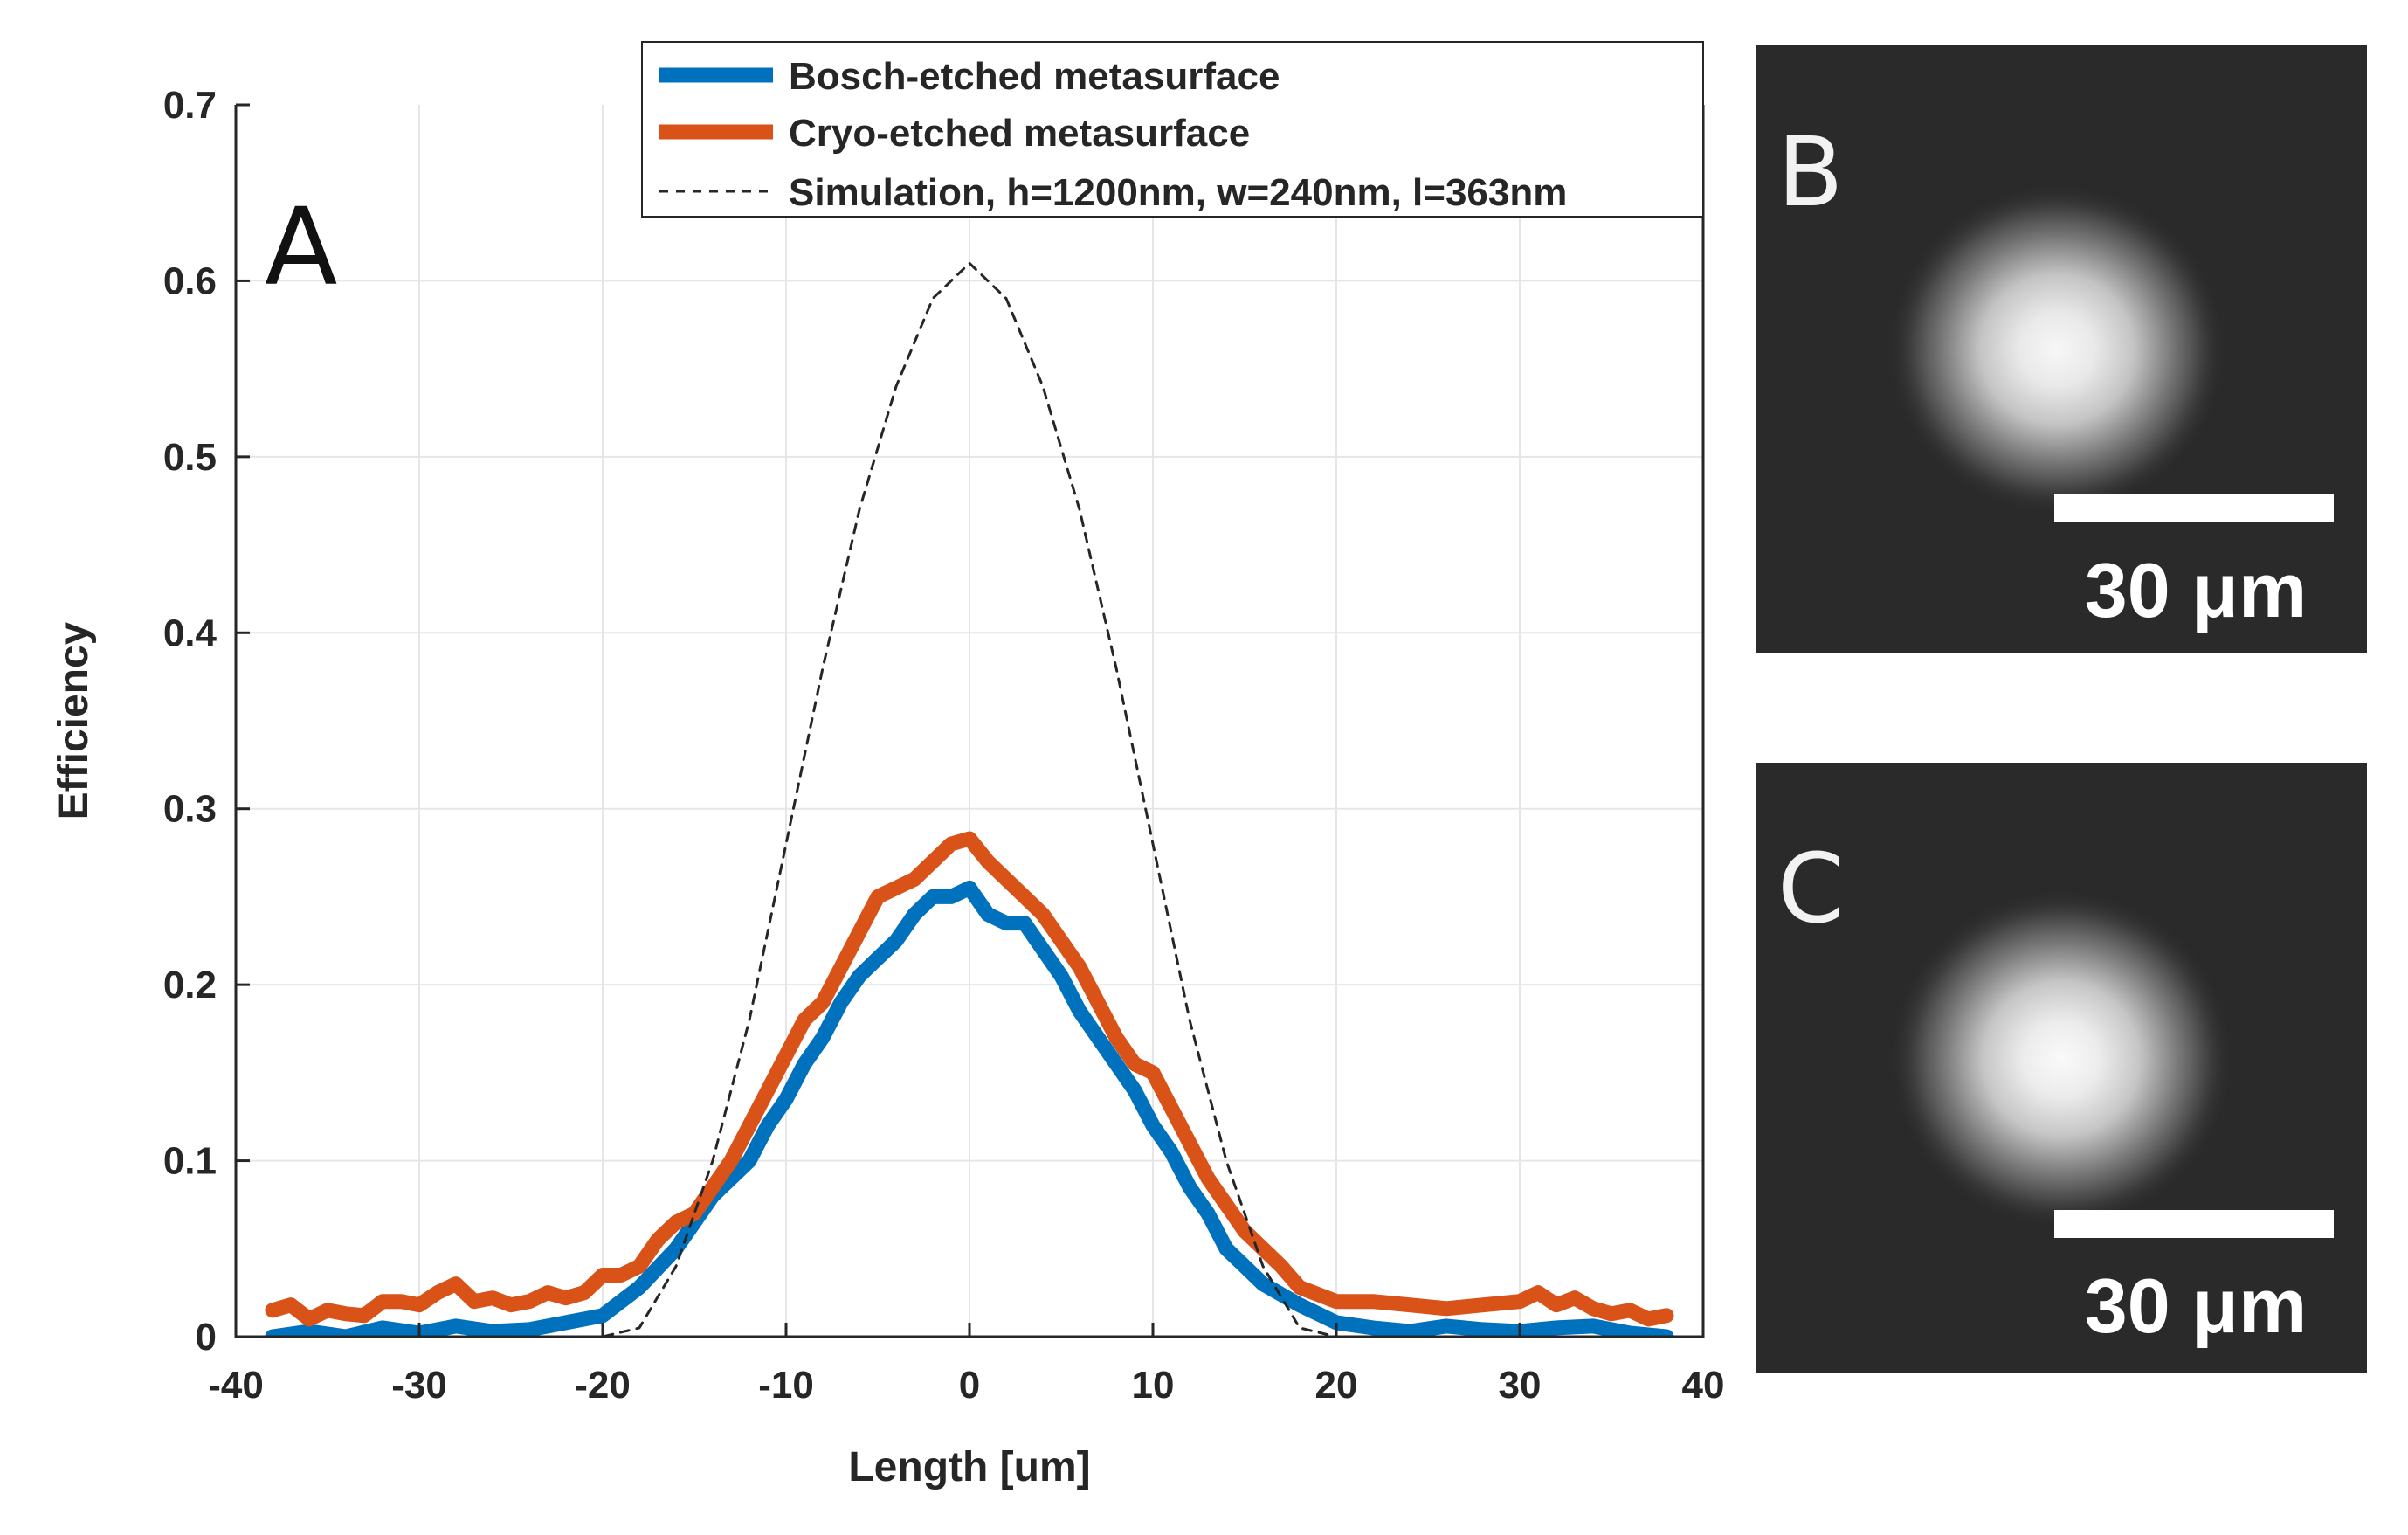 This screenshot has height=1535, width=2408. I want to click on panel-b-image: B 30 μm, so click(2061, 349).